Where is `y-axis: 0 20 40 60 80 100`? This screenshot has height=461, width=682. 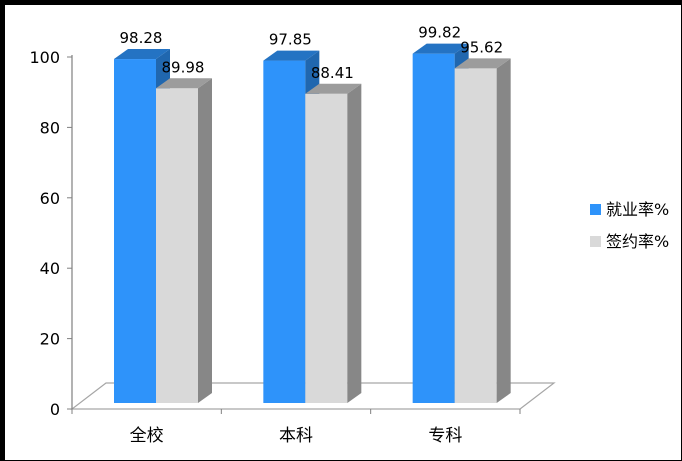
y-axis: 0 20 40 60 80 100 is located at coordinates (51, 233).